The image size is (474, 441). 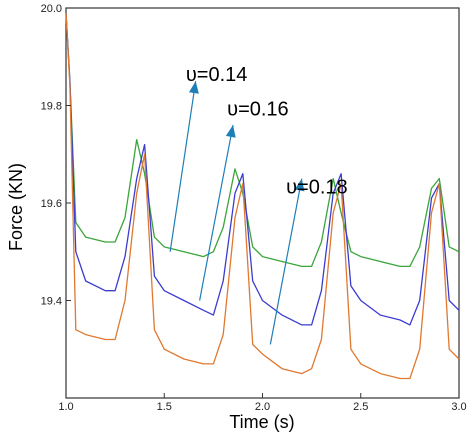 I want to click on annotation-label-3: υ=0.18, so click(x=317, y=187).